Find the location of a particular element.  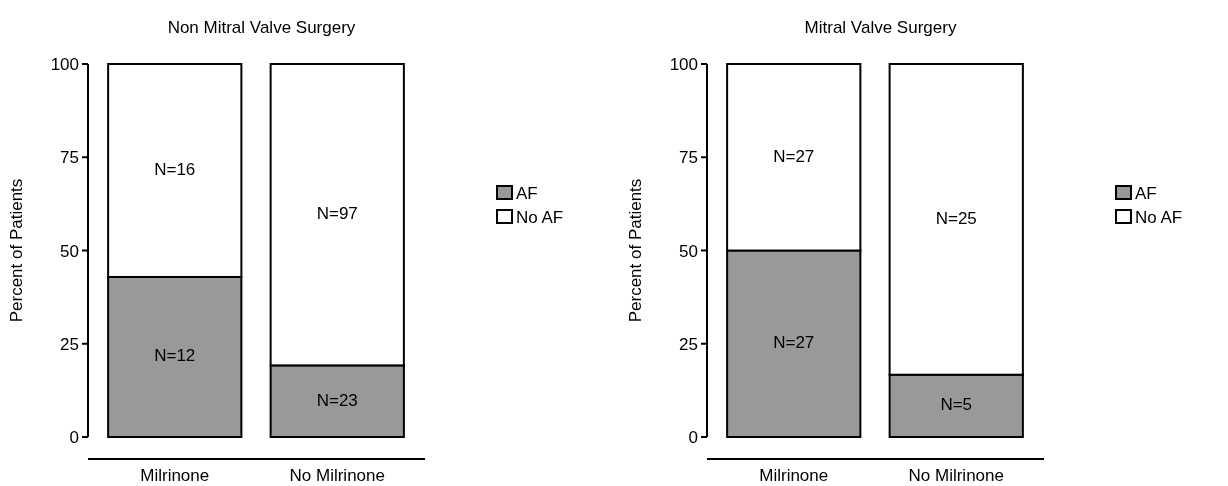

annotation: N=5 is located at coordinates (956, 405).